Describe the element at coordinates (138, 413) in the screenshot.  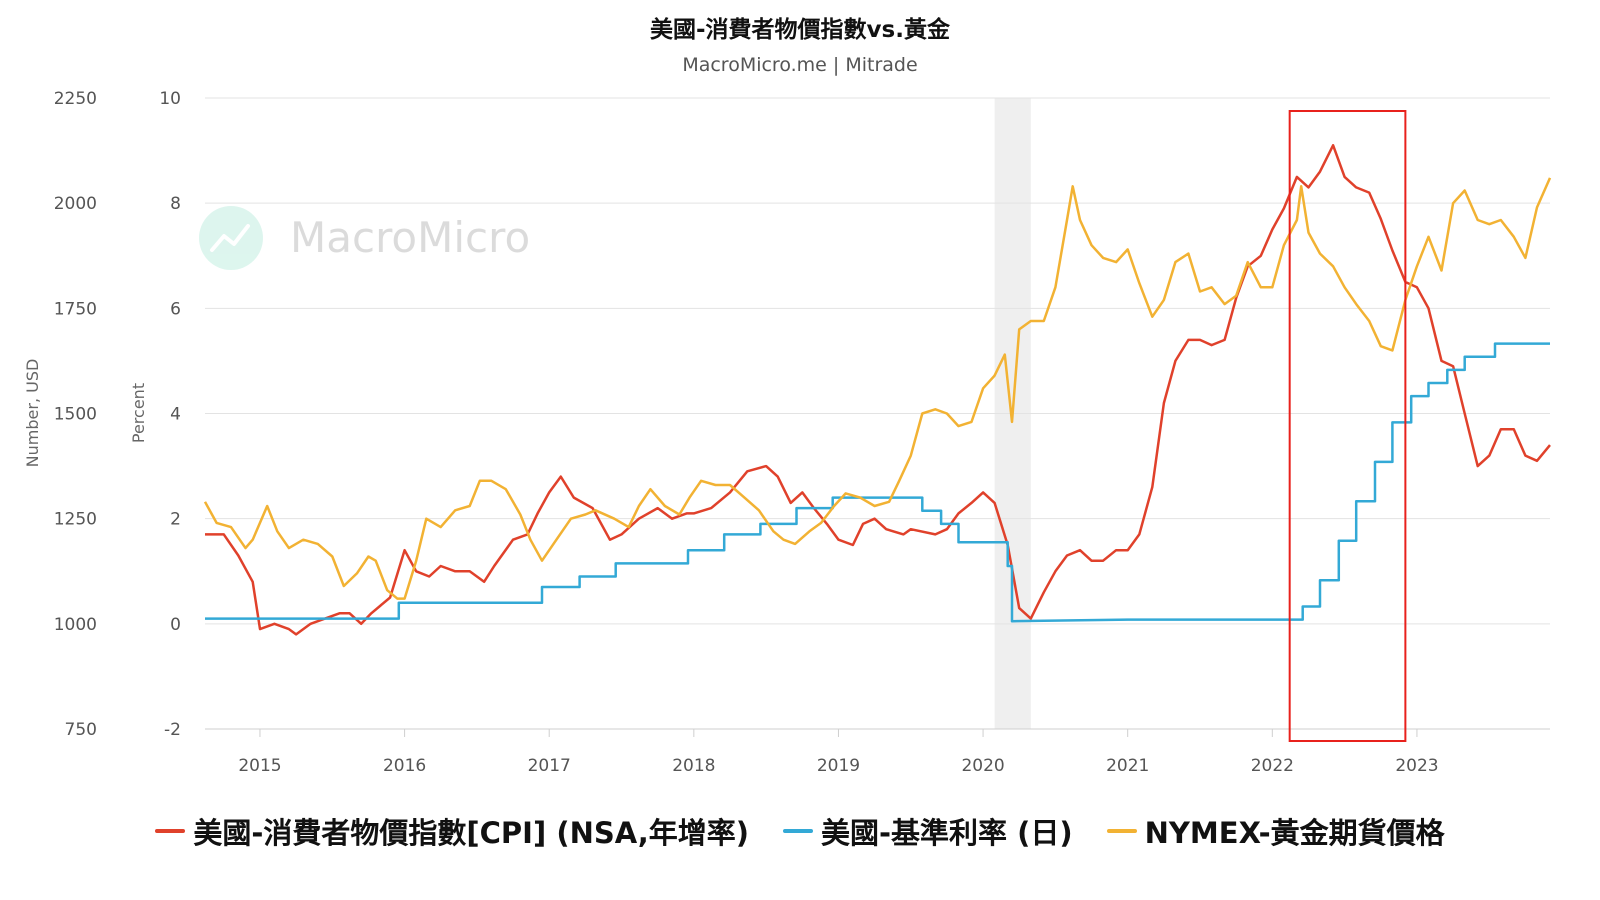
I see `right-axis-title: Percent` at that location.